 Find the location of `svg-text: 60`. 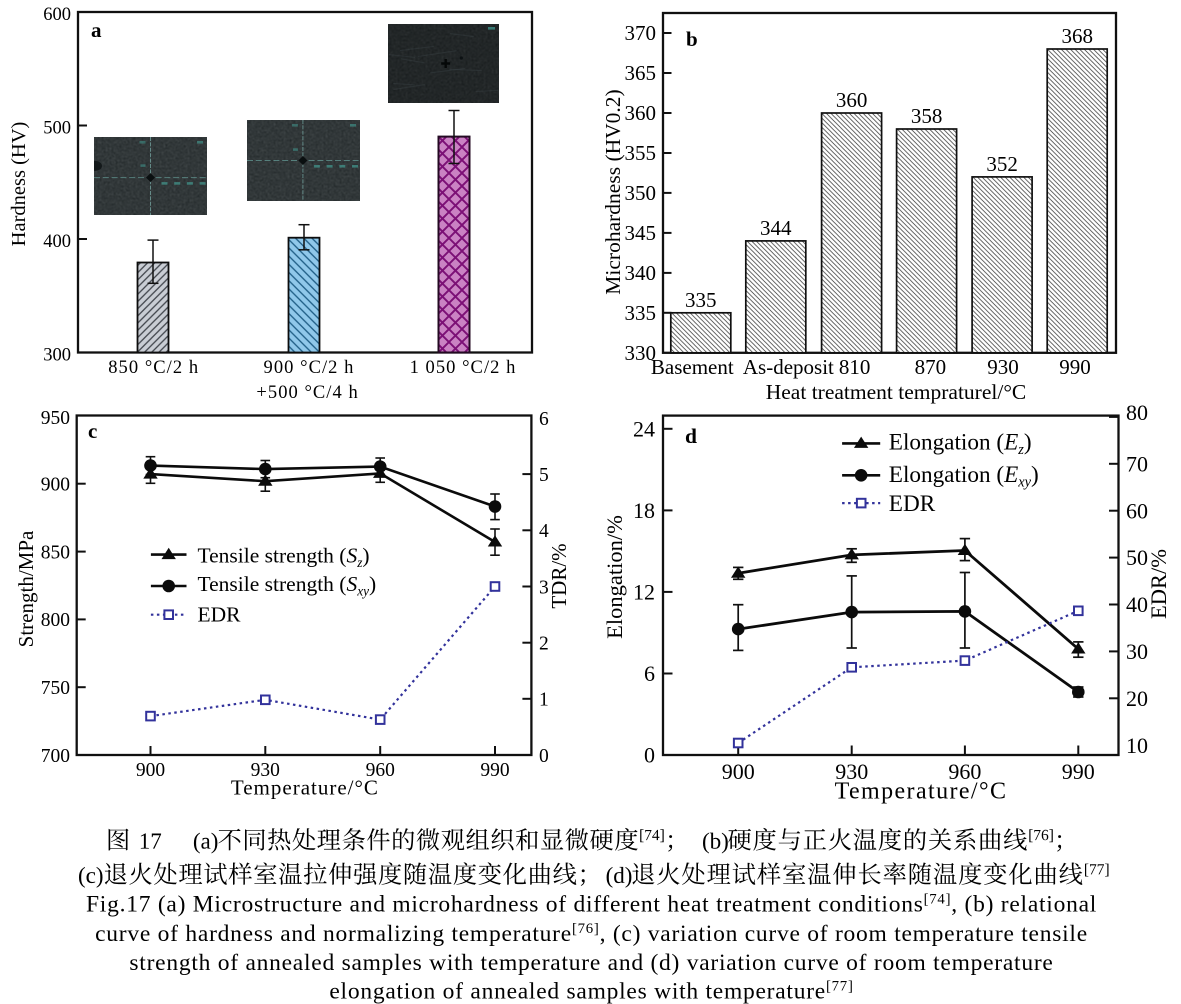

svg-text: 60 is located at coordinates (1137, 510).